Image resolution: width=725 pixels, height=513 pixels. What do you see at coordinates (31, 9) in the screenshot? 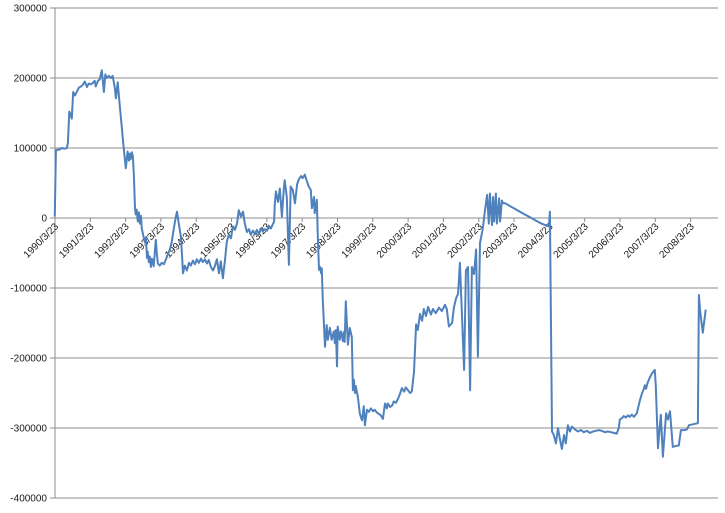
I see `y-axis-label: 300000` at bounding box center [31, 9].